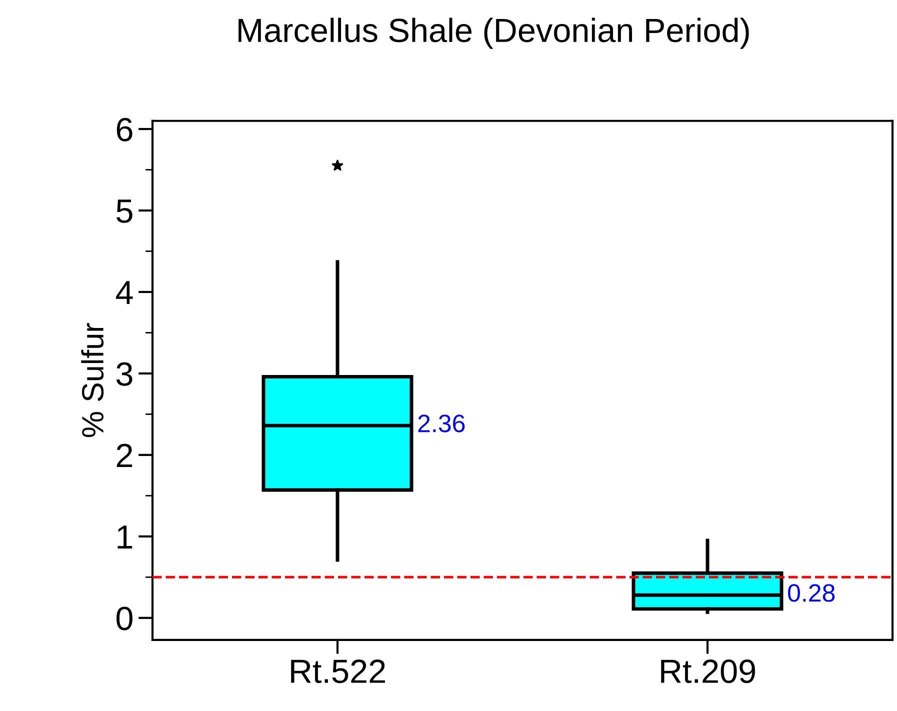 Image resolution: width=897 pixels, height=711 pixels. I want to click on y-tick-label: 3, so click(124, 374).